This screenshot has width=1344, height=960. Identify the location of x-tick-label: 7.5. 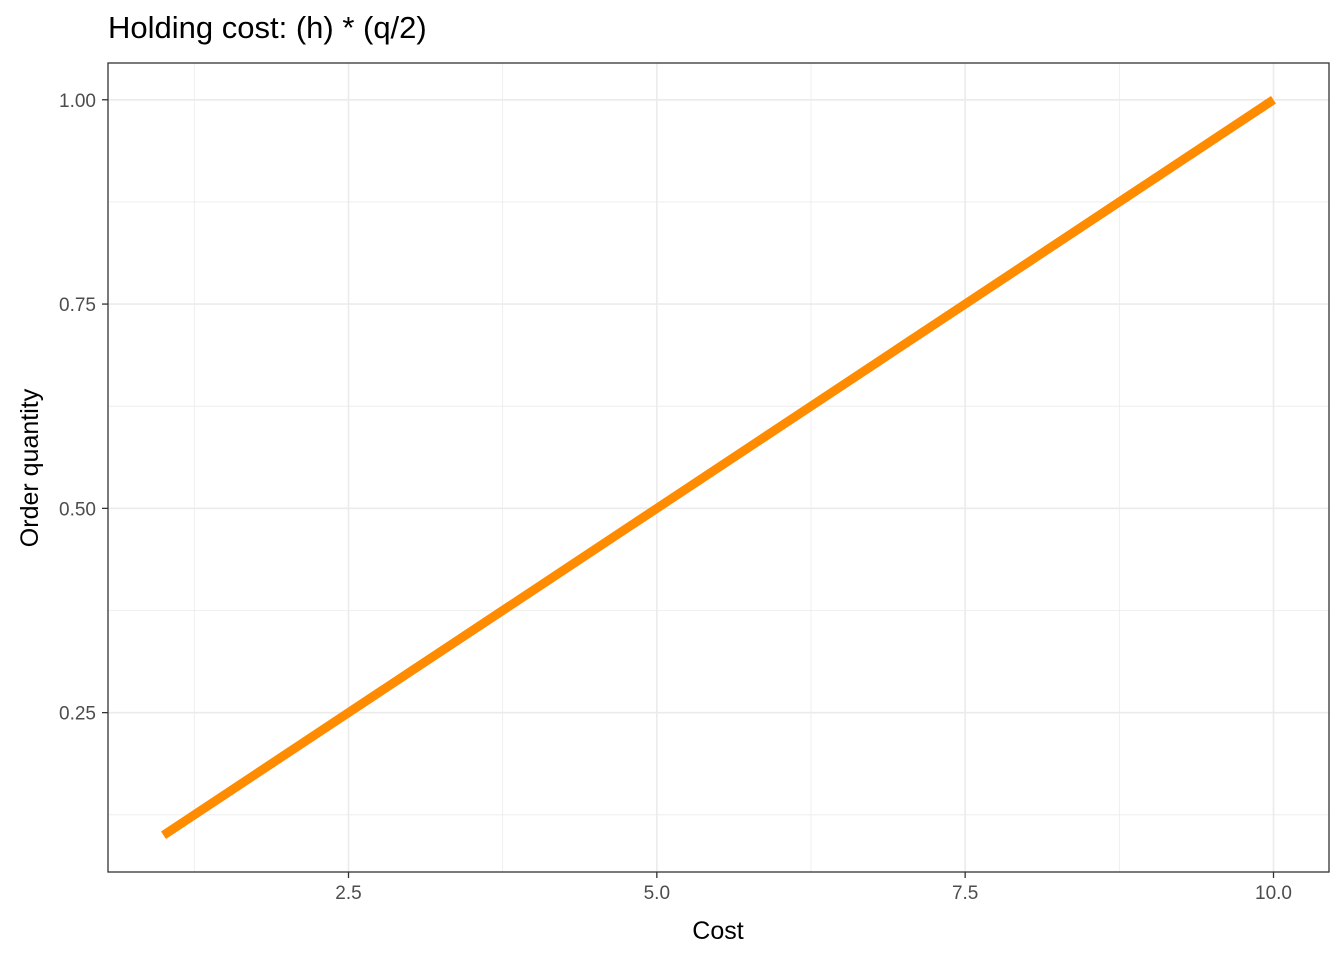
(965, 893).